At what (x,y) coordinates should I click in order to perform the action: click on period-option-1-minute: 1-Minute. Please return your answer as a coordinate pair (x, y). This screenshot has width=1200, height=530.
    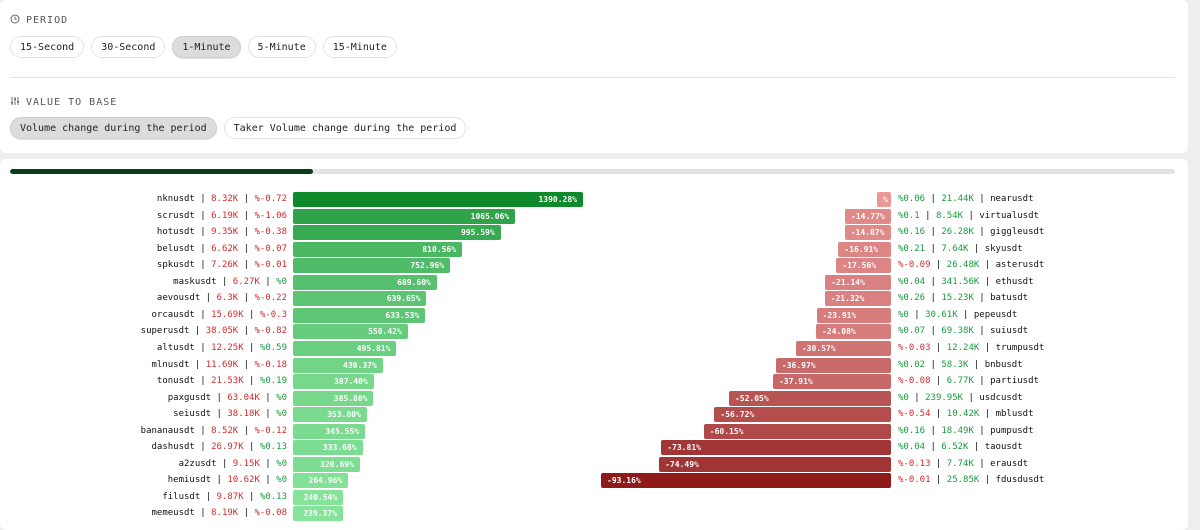
    Looking at the image, I should click on (206, 47).